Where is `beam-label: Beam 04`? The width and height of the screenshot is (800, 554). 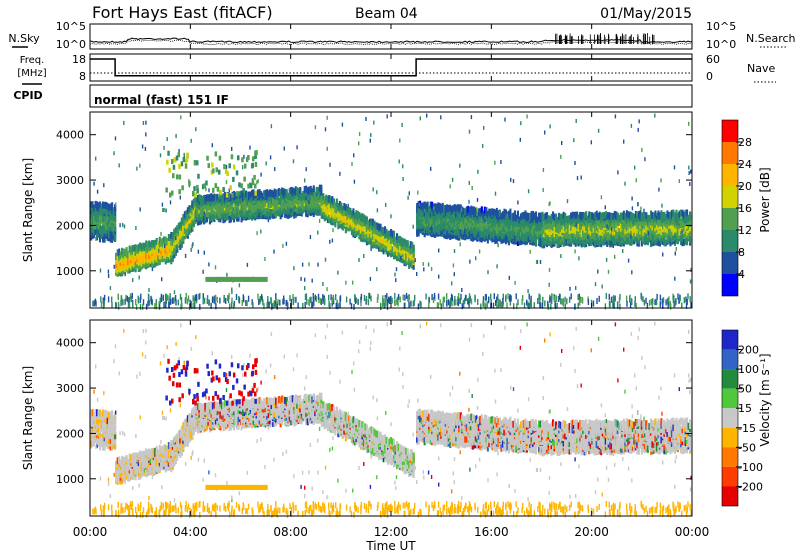
beam-label: Beam 04 is located at coordinates (386, 14).